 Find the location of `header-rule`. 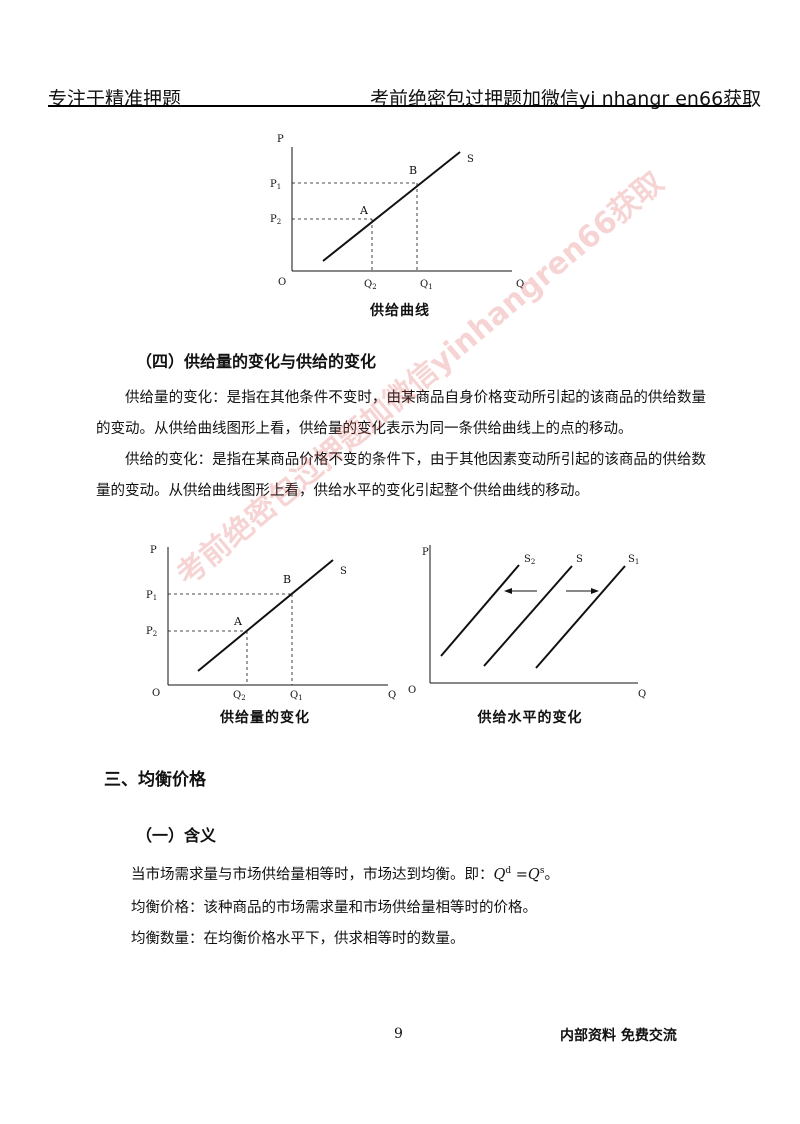

header-rule is located at coordinates (399, 106).